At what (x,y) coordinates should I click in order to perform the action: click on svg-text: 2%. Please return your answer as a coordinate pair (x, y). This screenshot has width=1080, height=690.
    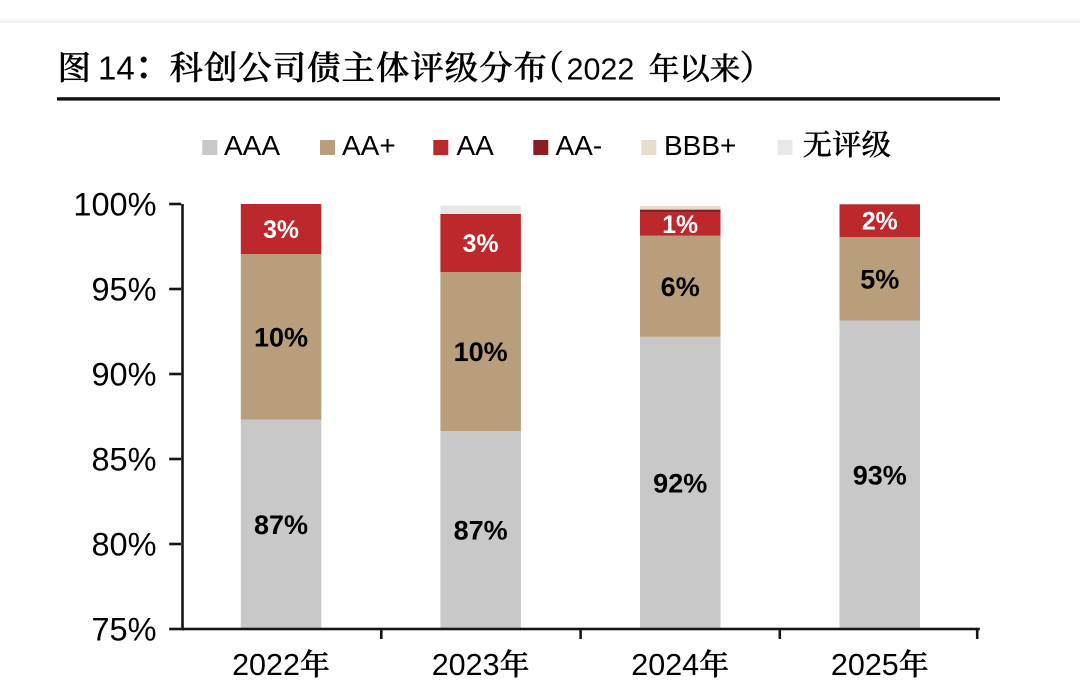
    Looking at the image, I should click on (880, 222).